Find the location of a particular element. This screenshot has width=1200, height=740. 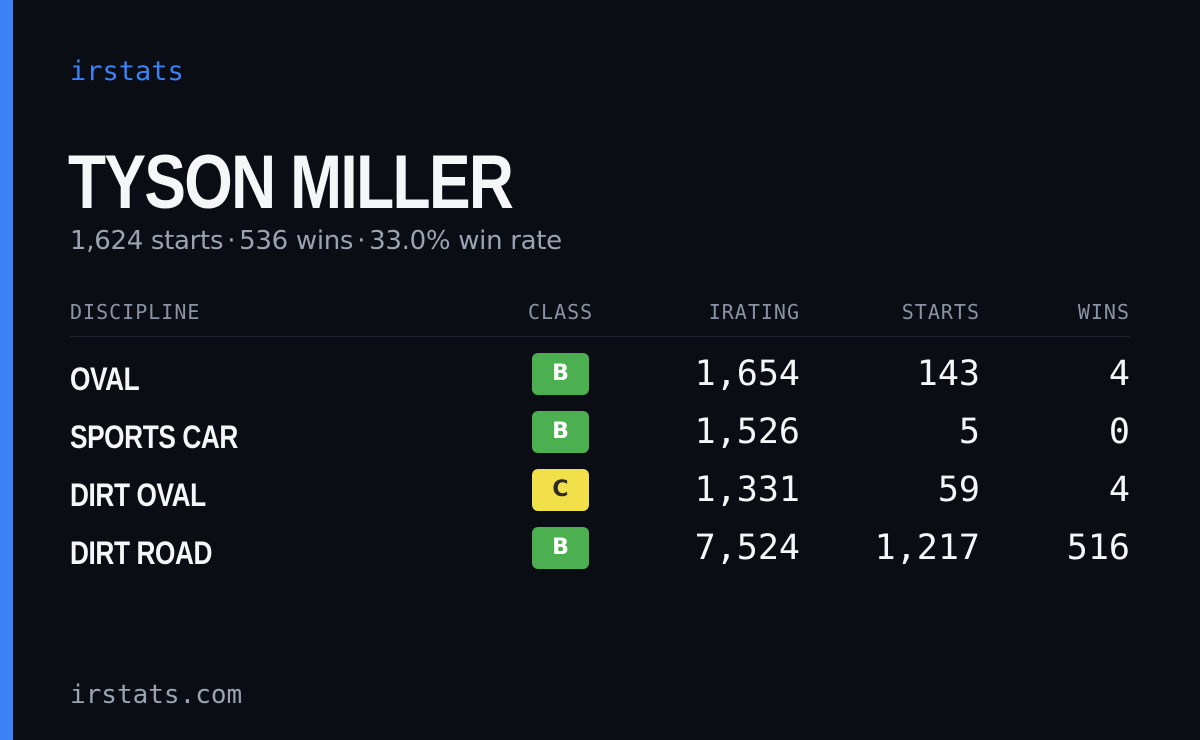

irating-value: 1,654 is located at coordinates (747, 374).